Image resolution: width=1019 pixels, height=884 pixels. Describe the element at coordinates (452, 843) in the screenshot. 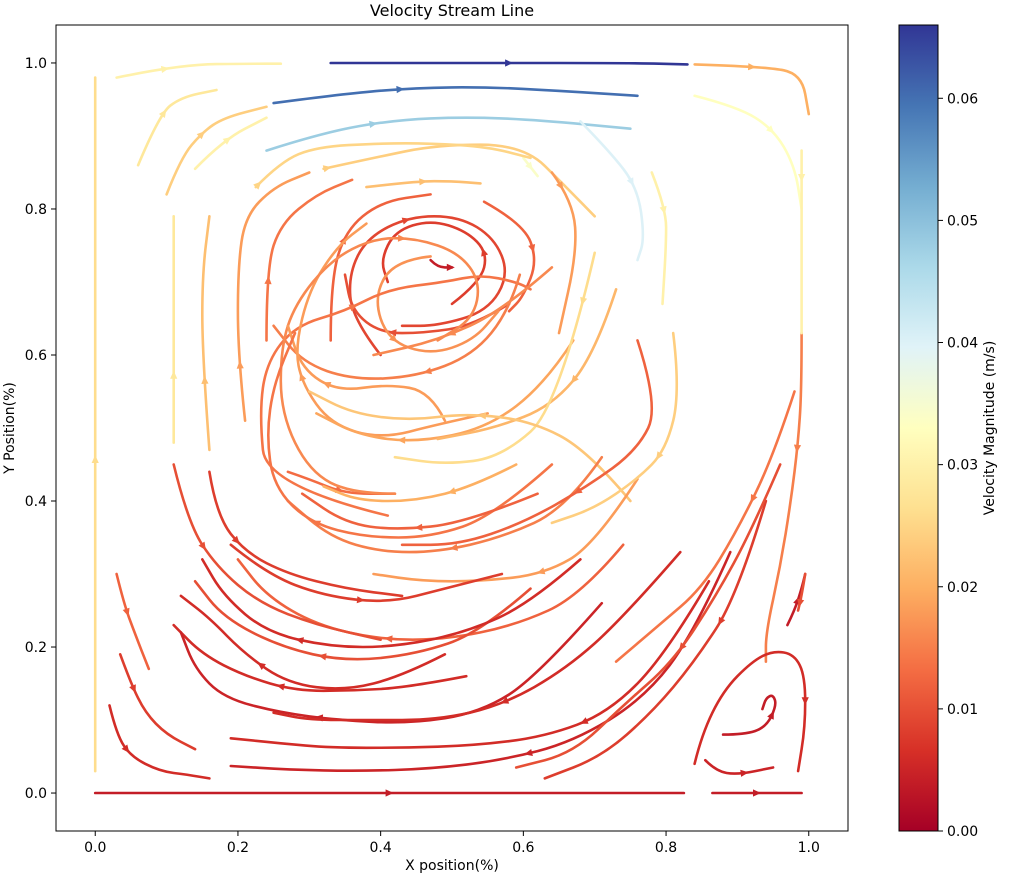

I see `x-axis-ticks: 0.0 0.2 0.4 0.6 0.8 1.0` at that location.